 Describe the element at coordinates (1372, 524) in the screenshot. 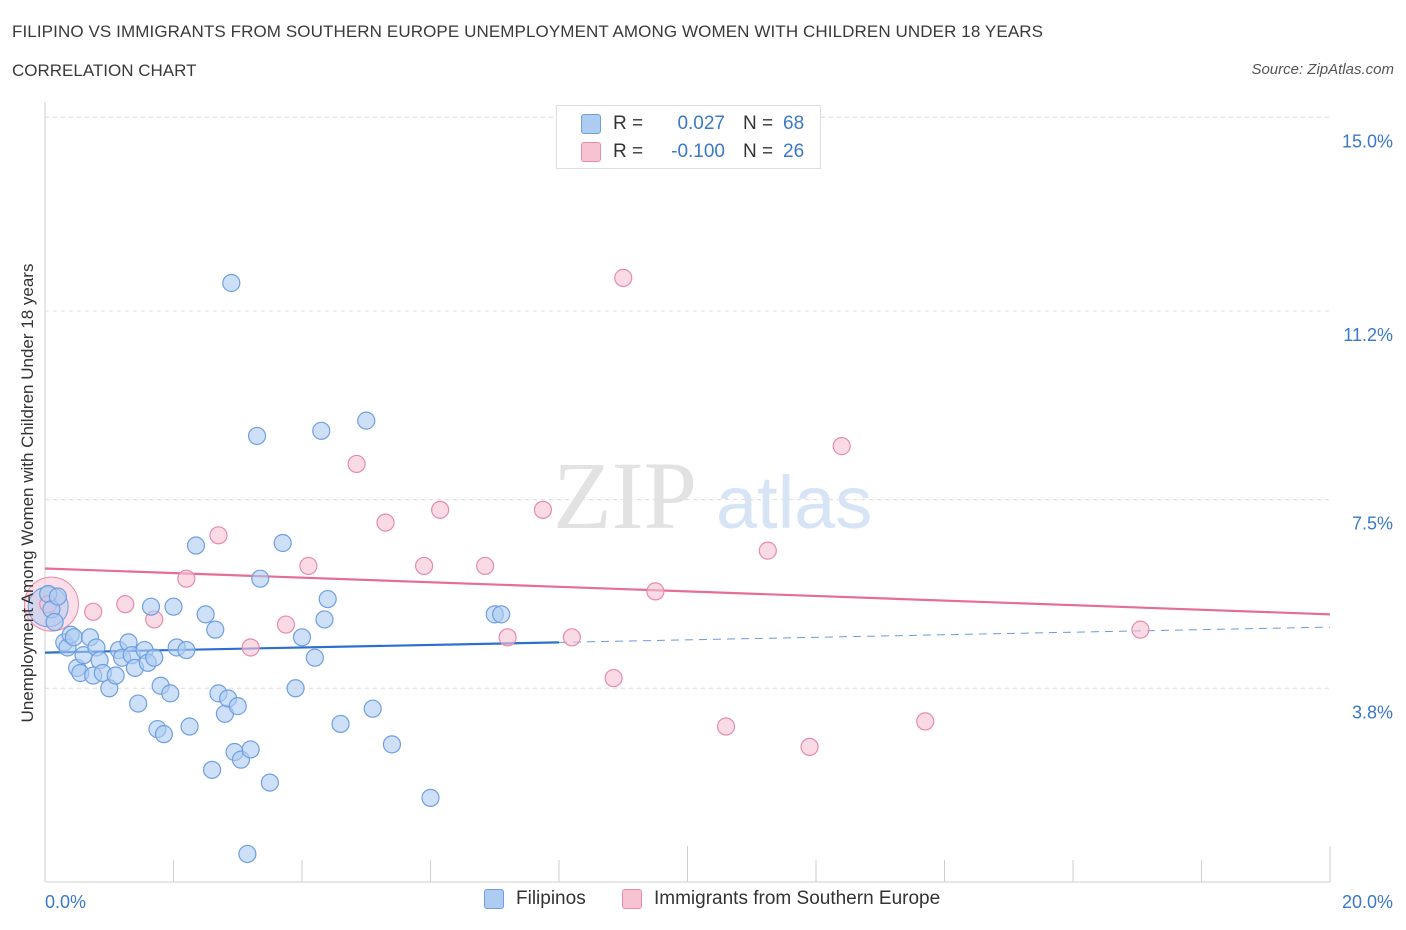

I see `y-tick-label: 7.5%` at that location.